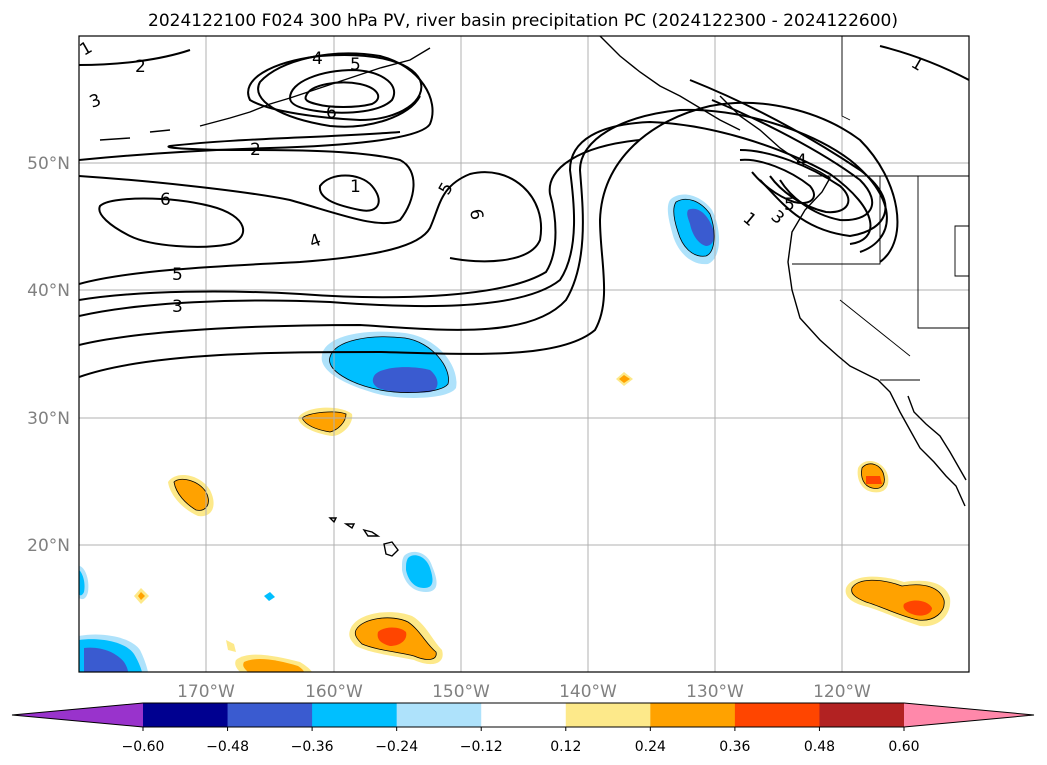  What do you see at coordinates (396, 747) in the screenshot?
I see `colorbar-tick-label: −0.24` at bounding box center [396, 747].